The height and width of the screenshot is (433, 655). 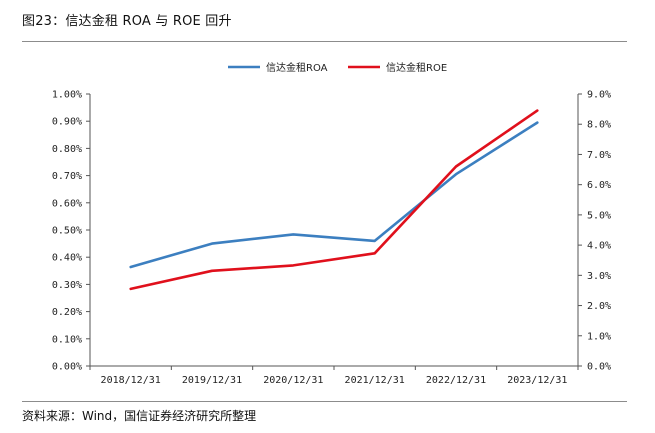 What do you see at coordinates (456, 380) in the screenshot?
I see `x-tick-label: 2022/12/31` at bounding box center [456, 380].